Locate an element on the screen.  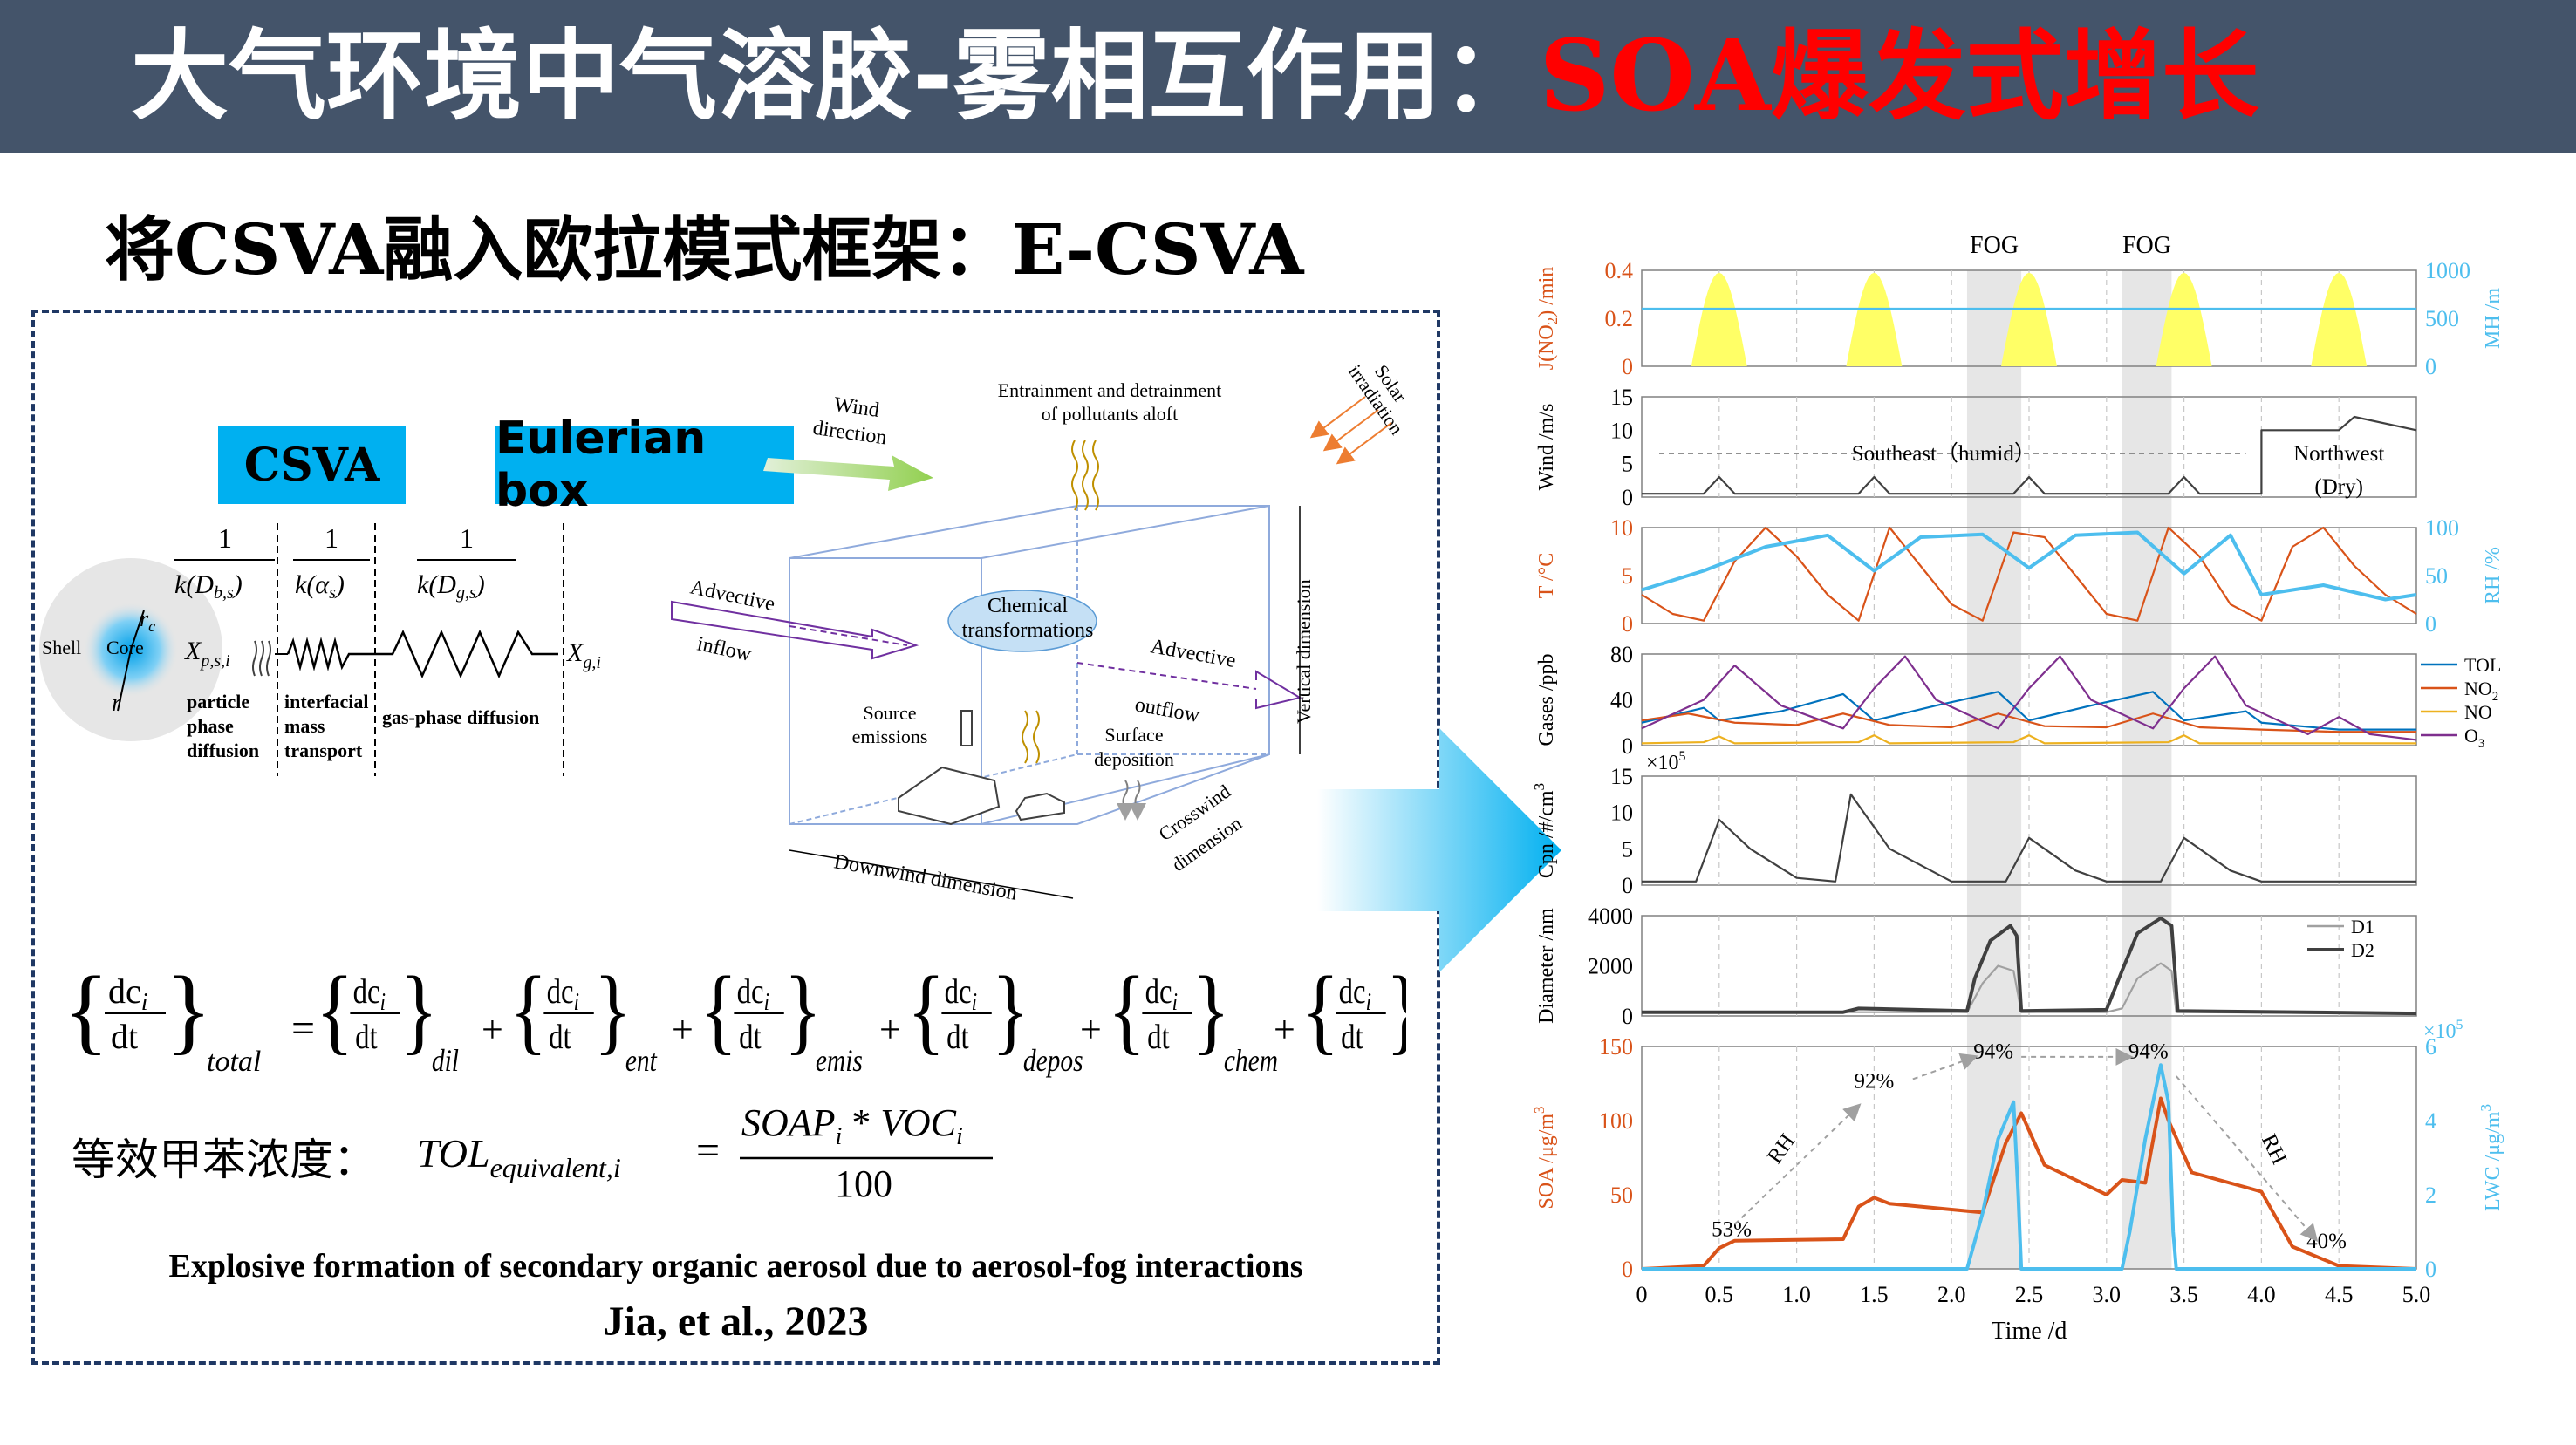
x-tick-label: 0 is located at coordinates (1642, 1294).